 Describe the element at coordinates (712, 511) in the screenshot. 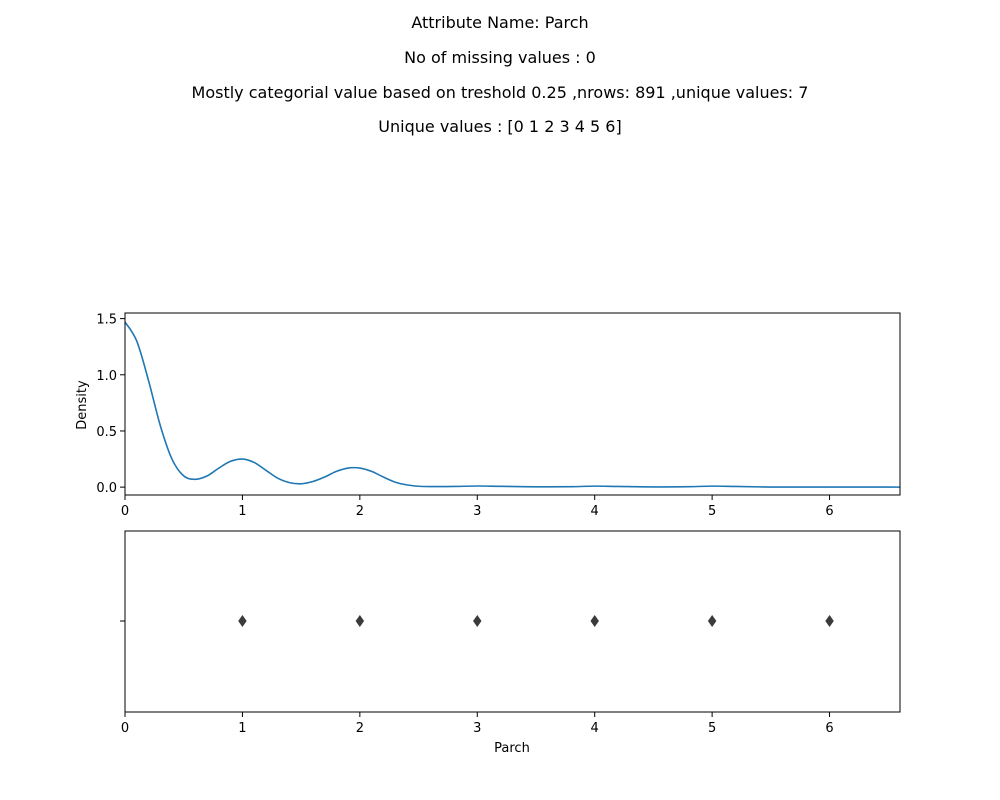

I see `density-x-tick-label: 5` at that location.